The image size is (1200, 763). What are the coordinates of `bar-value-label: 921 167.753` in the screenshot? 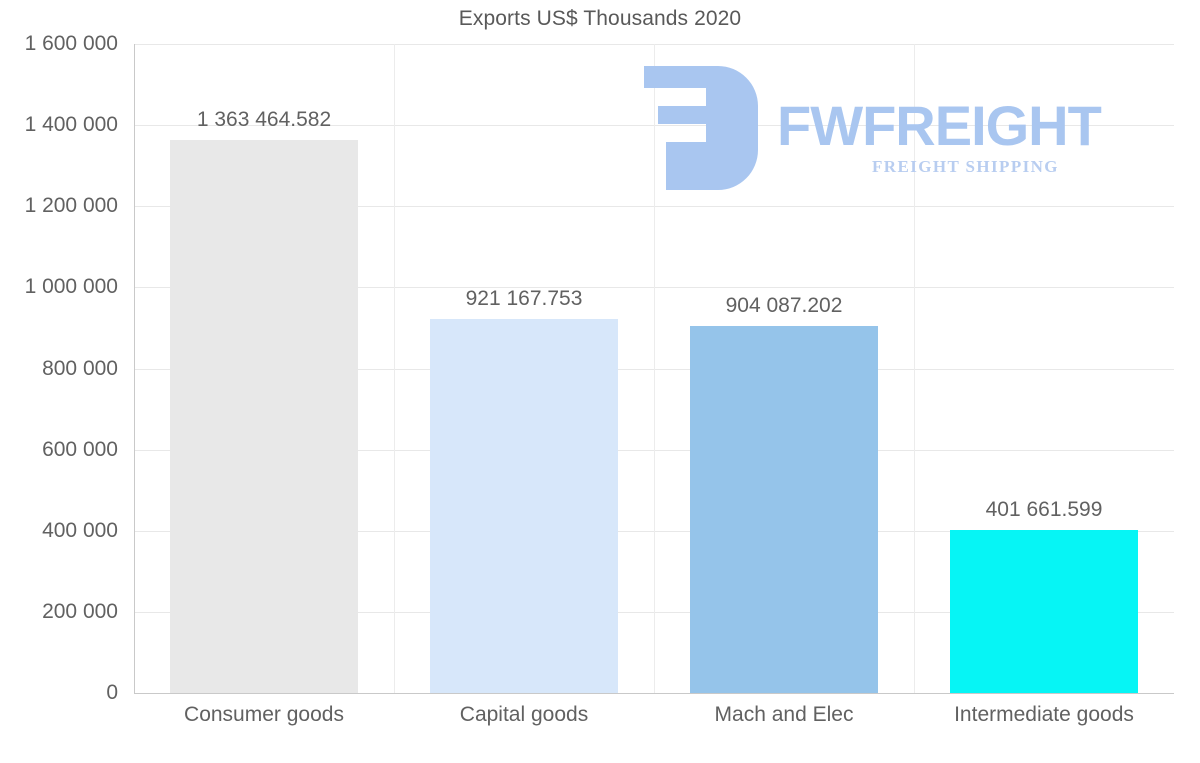 It's located at (524, 299).